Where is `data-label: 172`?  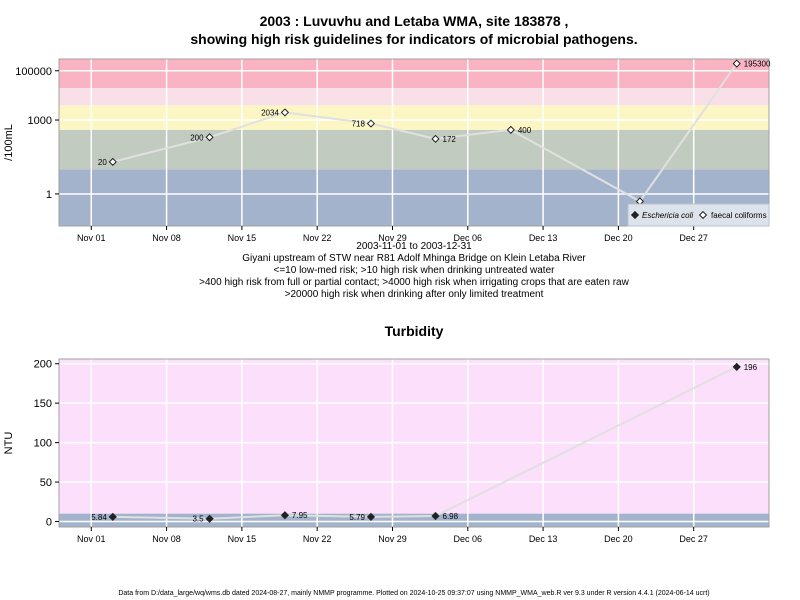 data-label: 172 is located at coordinates (450, 139).